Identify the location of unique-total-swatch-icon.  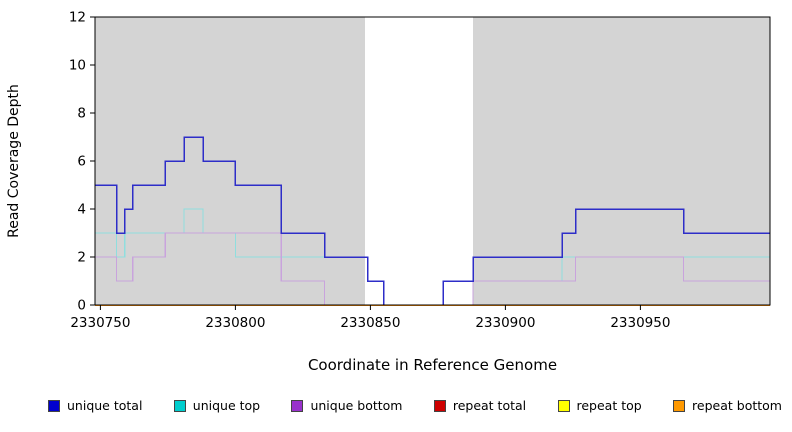
(54, 405).